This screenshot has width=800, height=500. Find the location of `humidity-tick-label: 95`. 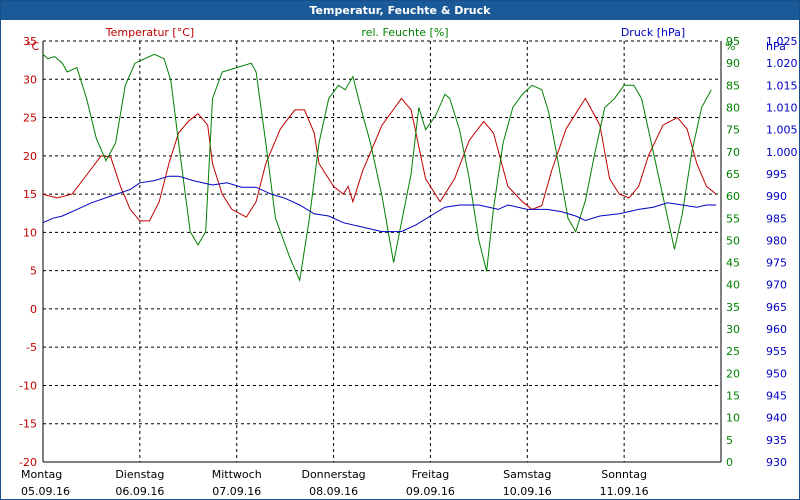

humidity-tick-label: 95 is located at coordinates (733, 41).